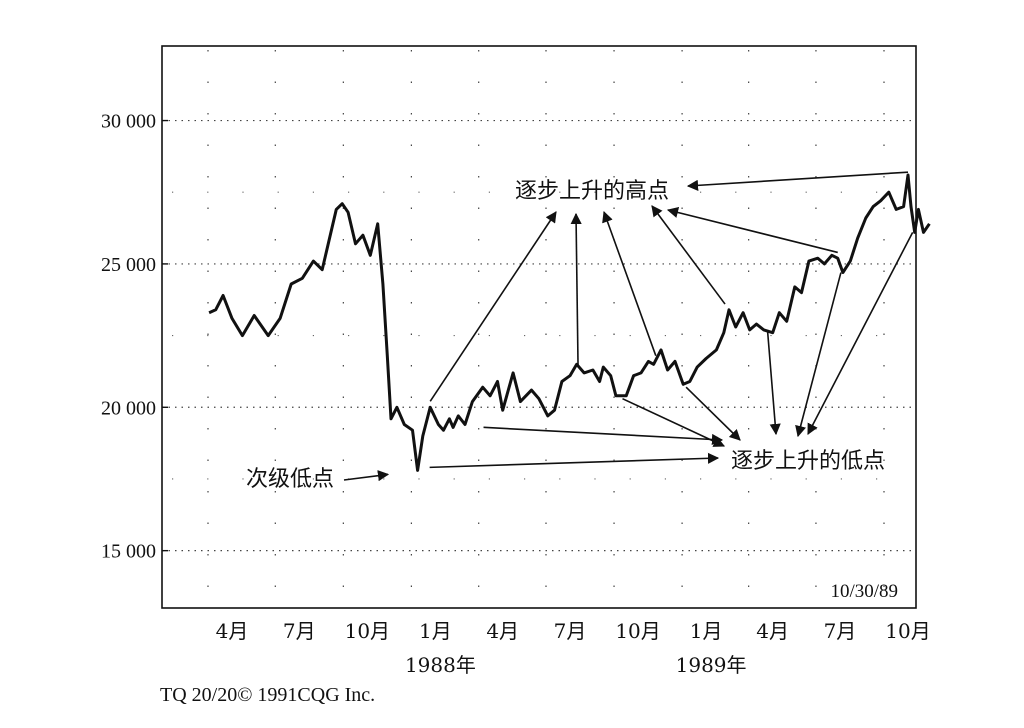  What do you see at coordinates (440, 665) in the screenshot?
I see `year-label: 1988年` at bounding box center [440, 665].